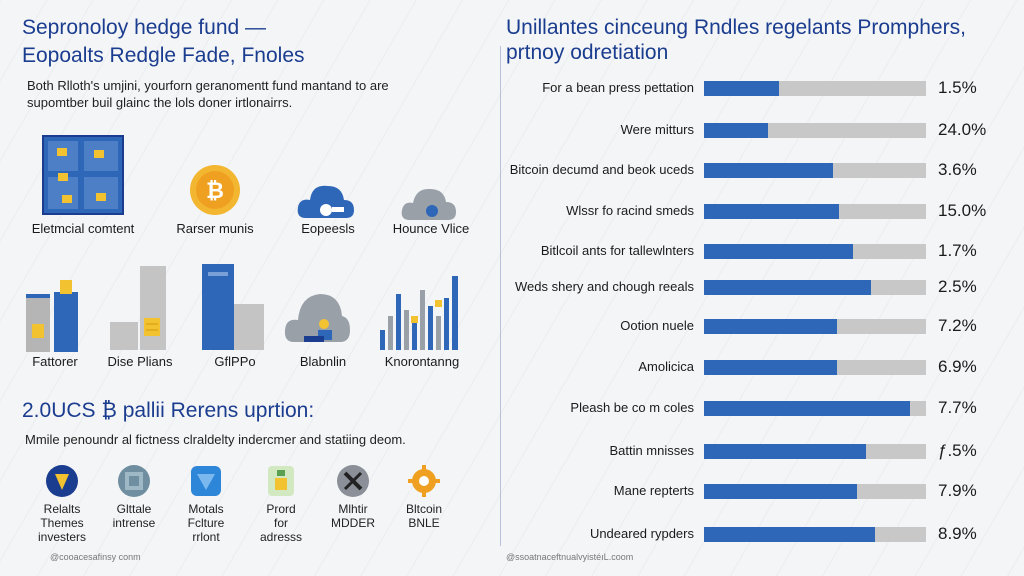 The image size is (1024, 576). Describe the element at coordinates (55, 361) in the screenshot. I see `icon2-label-1: Fattorer` at that location.